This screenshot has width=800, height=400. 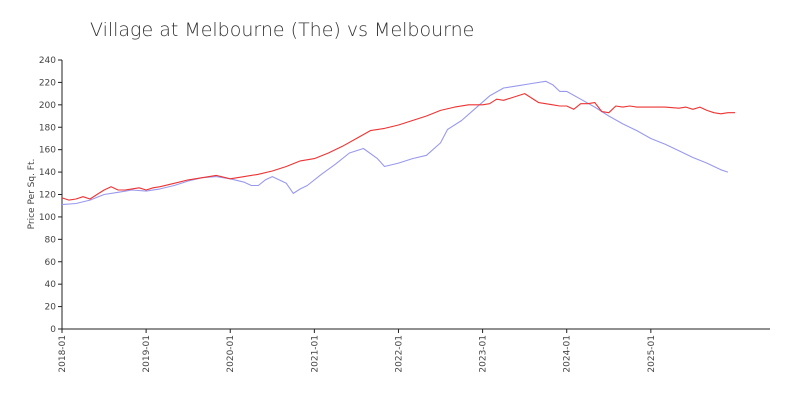 I want to click on x-tick-label: 2025-01, so click(x=652, y=354).